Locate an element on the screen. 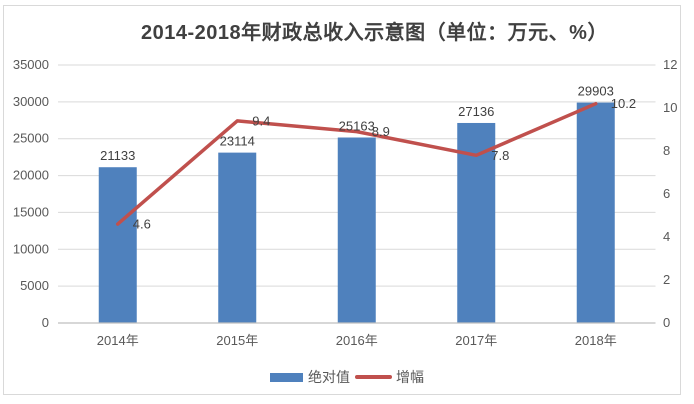 Image resolution: width=694 pixels, height=404 pixels. bar-data-label: 25163 is located at coordinates (357, 126).